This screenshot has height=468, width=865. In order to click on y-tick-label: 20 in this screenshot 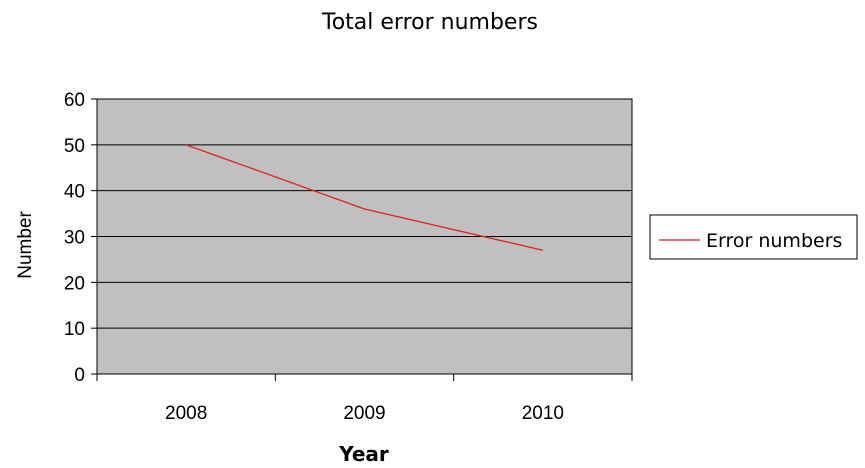, I will do `click(74, 283)`.